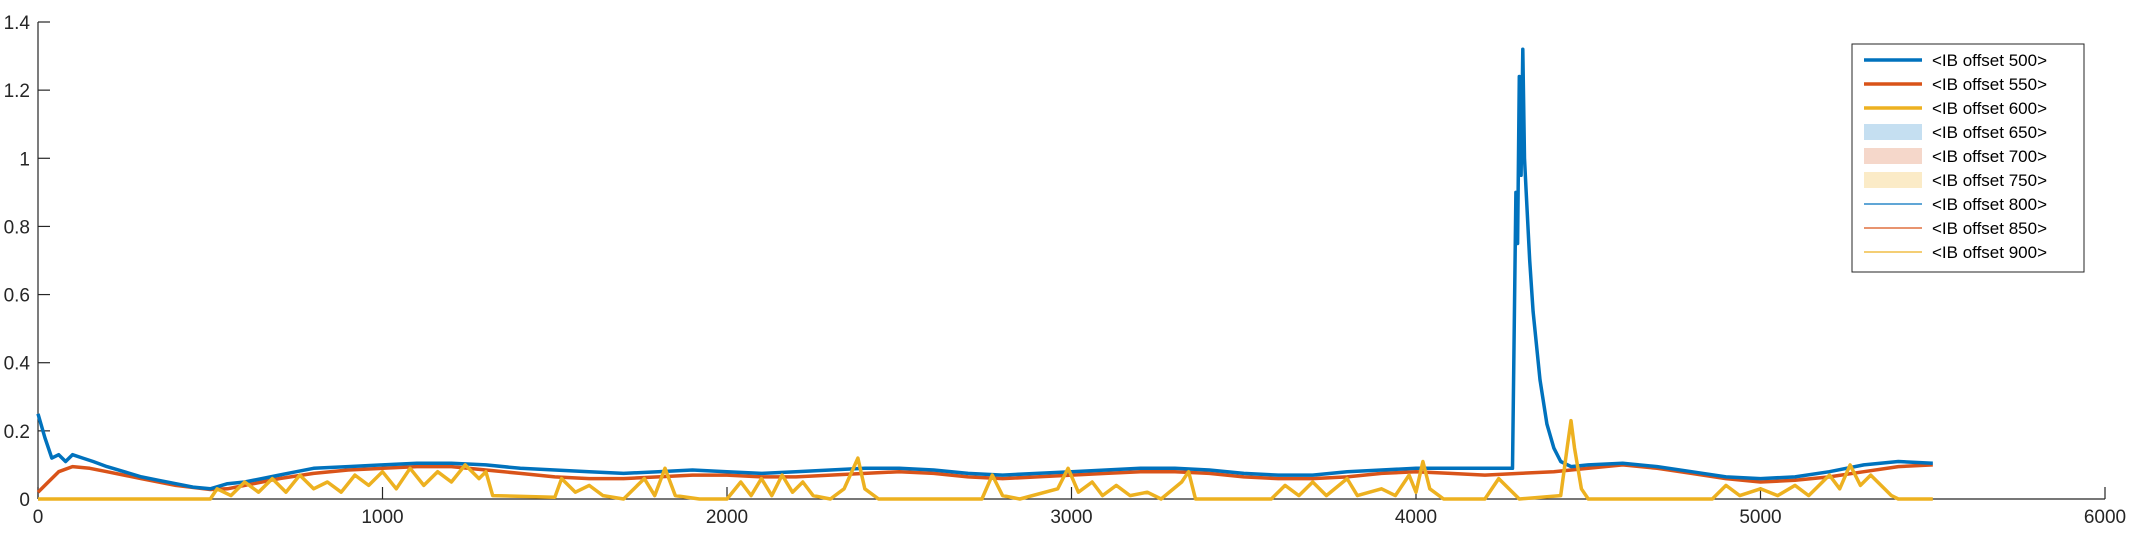 This screenshot has width=2133, height=533. What do you see at coordinates (1989, 156) in the screenshot?
I see `legend-label: <IB offset 700>` at bounding box center [1989, 156].